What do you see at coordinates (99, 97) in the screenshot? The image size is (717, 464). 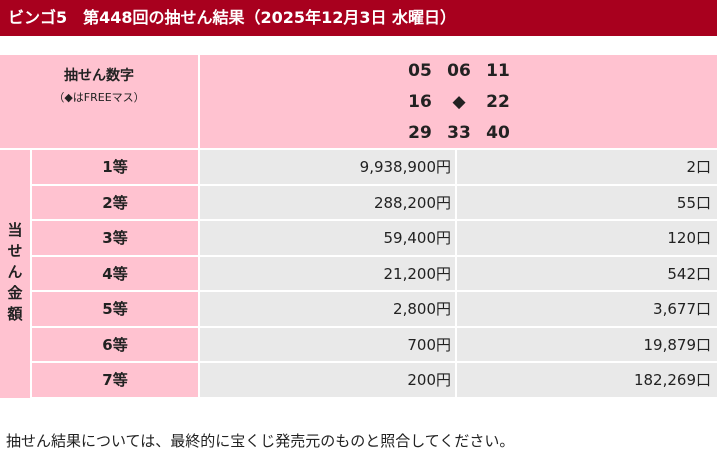 I see `numbers-note: （◆はFREEマス）` at bounding box center [99, 97].